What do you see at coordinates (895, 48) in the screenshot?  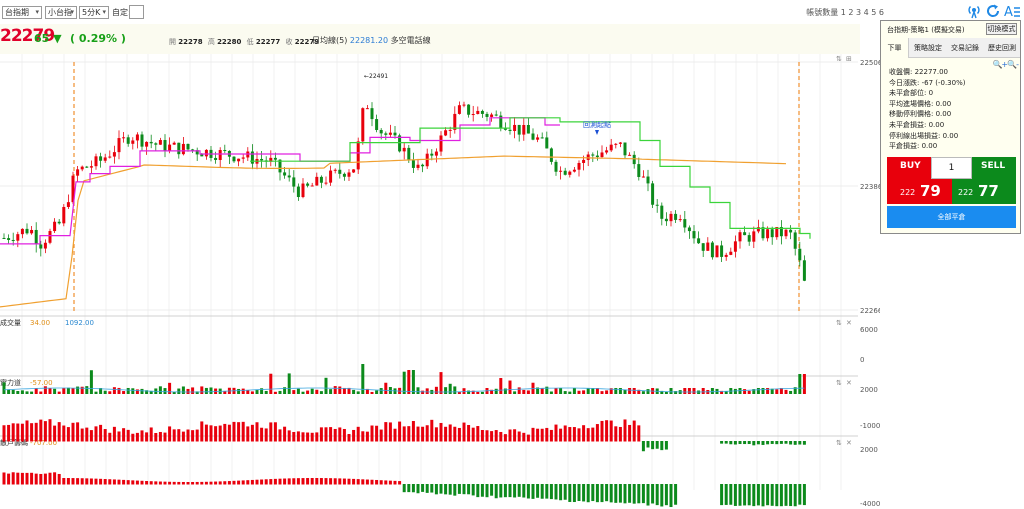 I see `tab-order: 下單` at bounding box center [895, 48].